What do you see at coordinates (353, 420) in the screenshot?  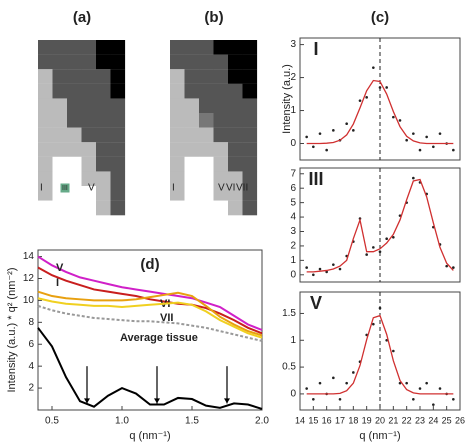 I see `x-tick-label: 18` at bounding box center [353, 420].